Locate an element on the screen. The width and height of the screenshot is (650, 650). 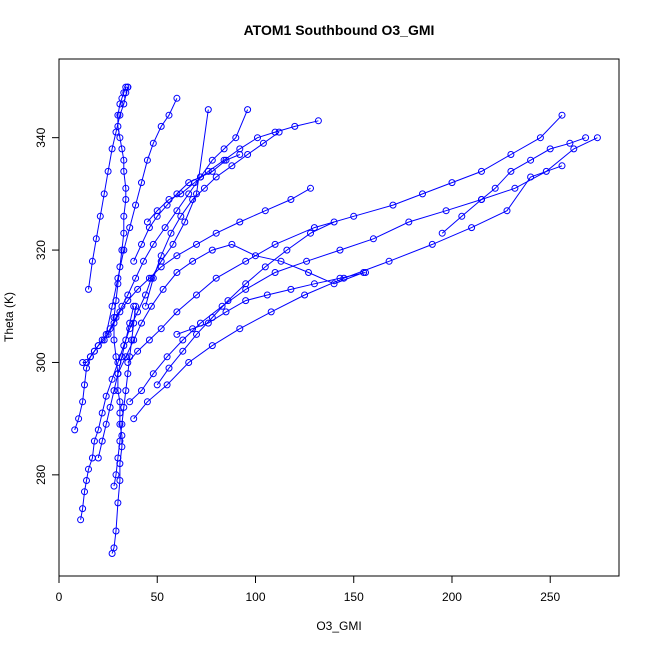
y-tick-label: 320 is located at coordinates (41, 250).